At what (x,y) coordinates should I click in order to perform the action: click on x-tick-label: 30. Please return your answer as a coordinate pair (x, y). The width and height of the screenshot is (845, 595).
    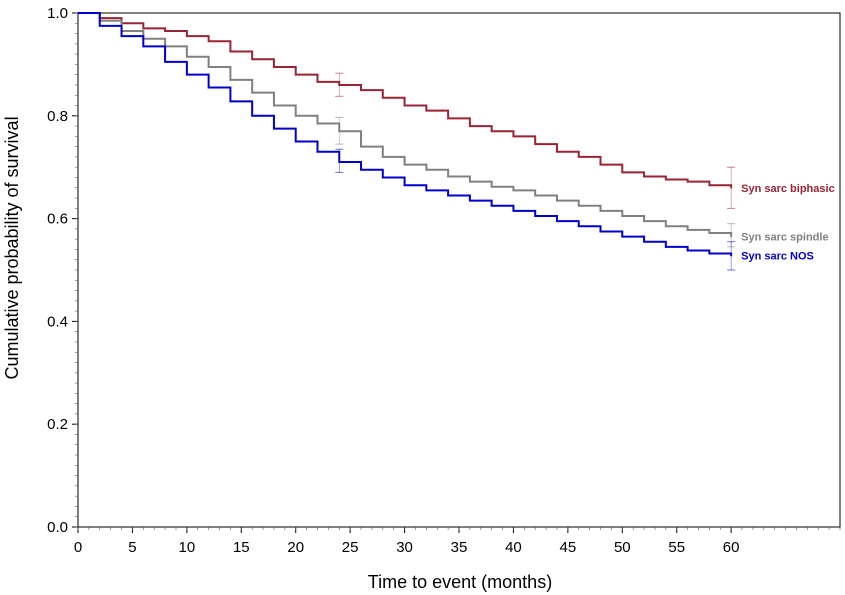
    Looking at the image, I should click on (404, 547).